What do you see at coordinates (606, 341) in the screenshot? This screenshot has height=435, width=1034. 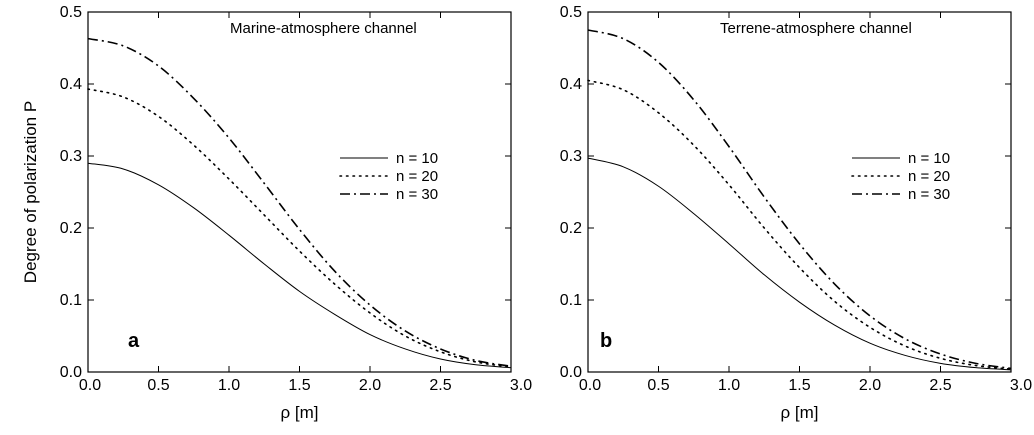 I see `panel-label-b: b` at bounding box center [606, 341].